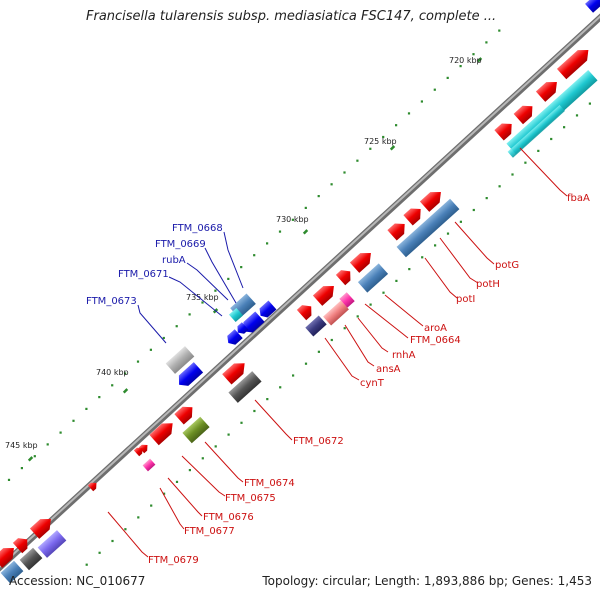 The width and height of the screenshot is (600, 600). Describe the element at coordinates (435, 340) in the screenshot. I see `gene-label-FTM_0664: FTM_0664` at that location.